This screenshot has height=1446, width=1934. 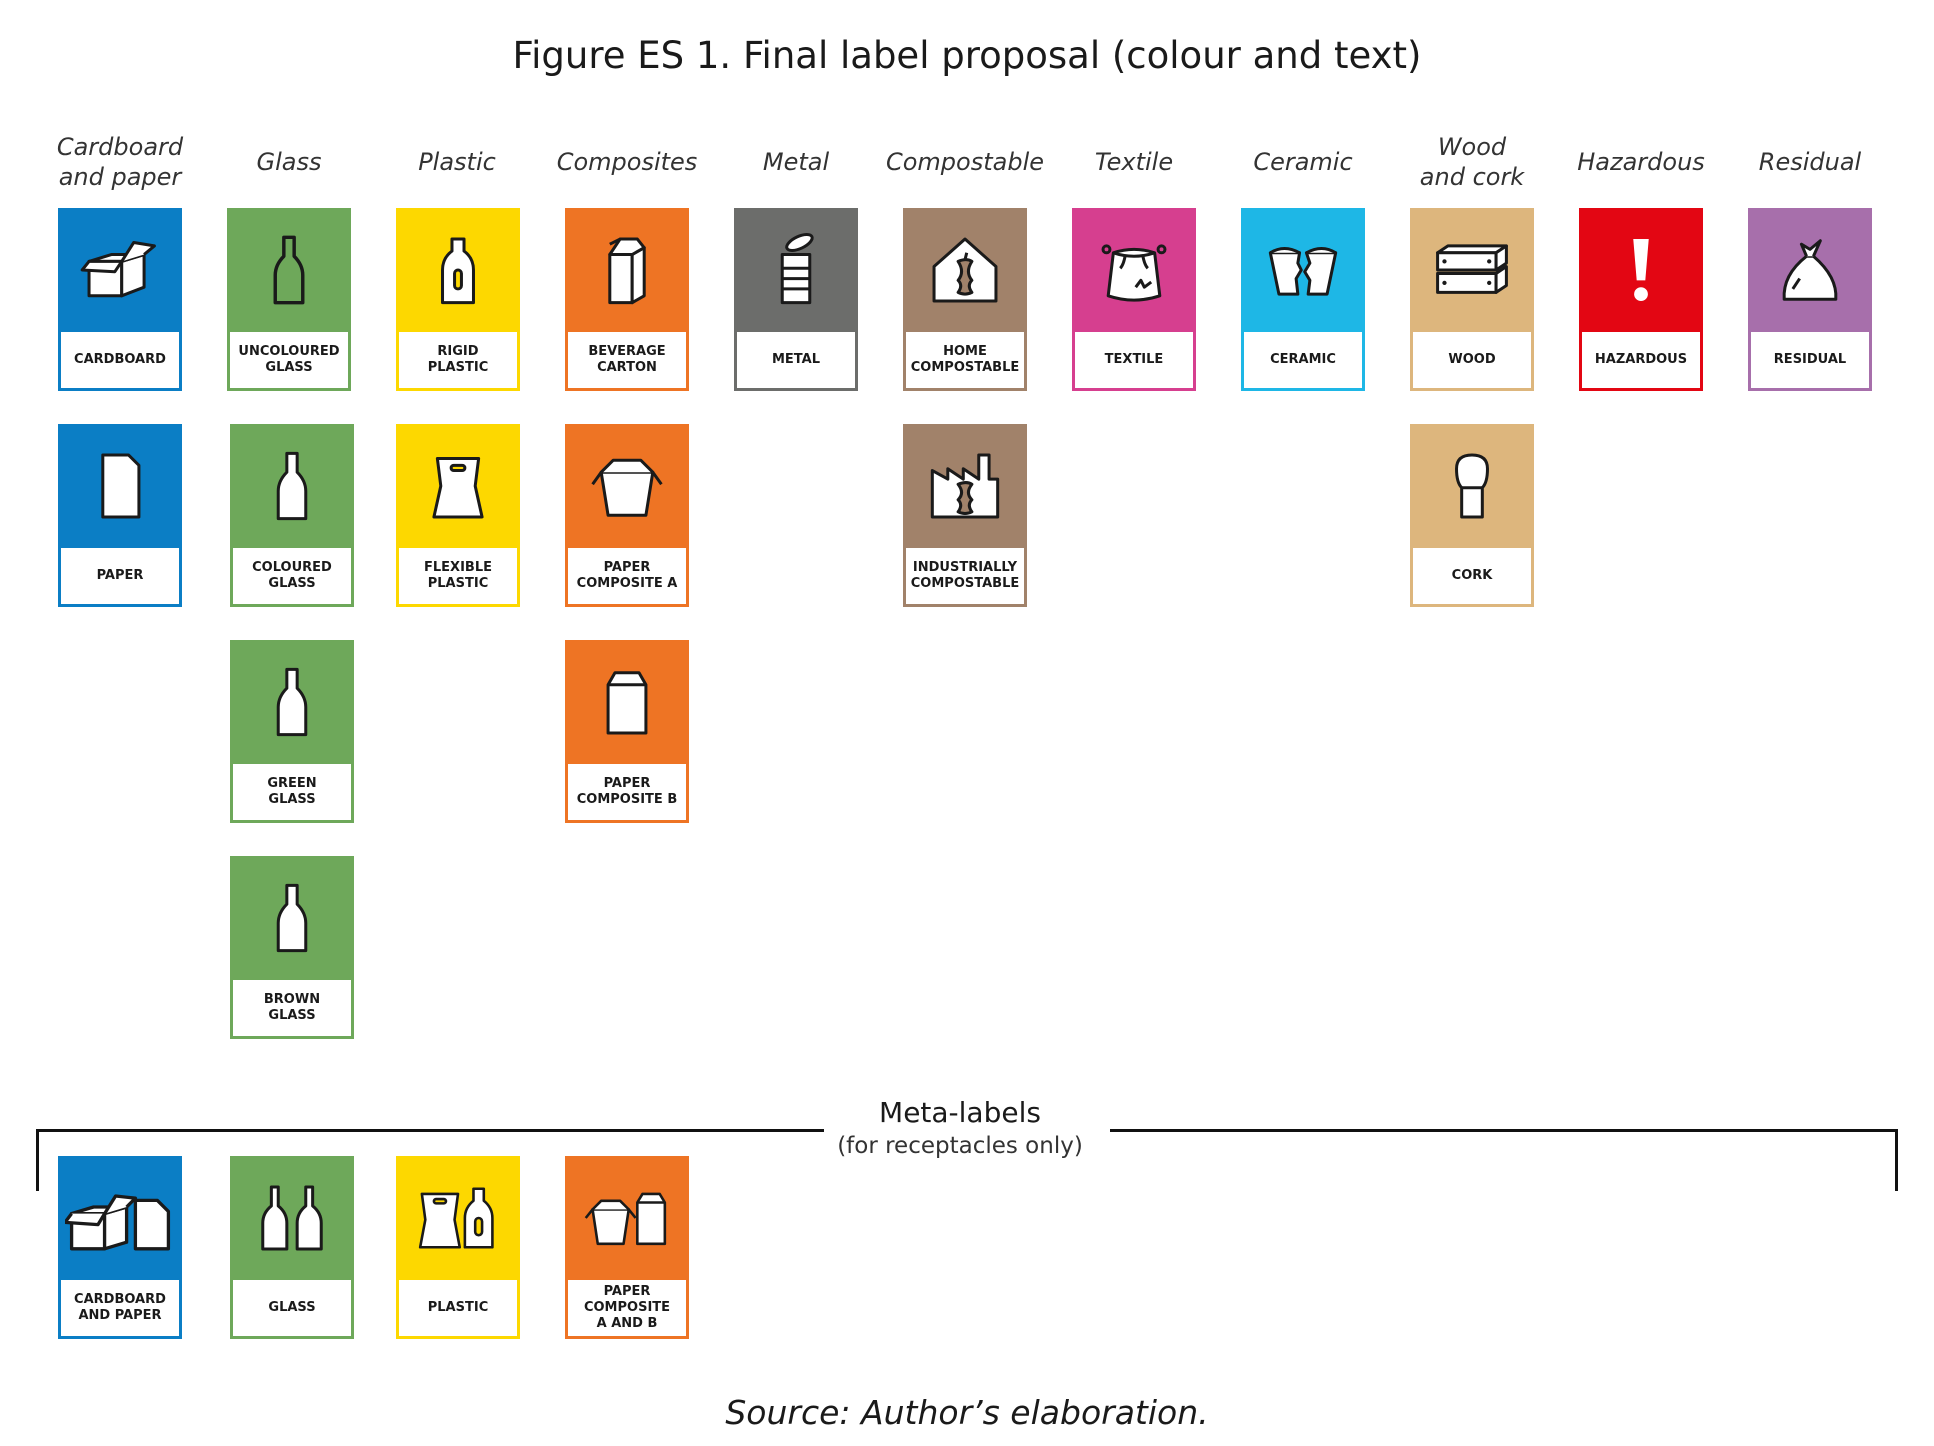 I want to click on cork-icon, so click(x=1472, y=486).